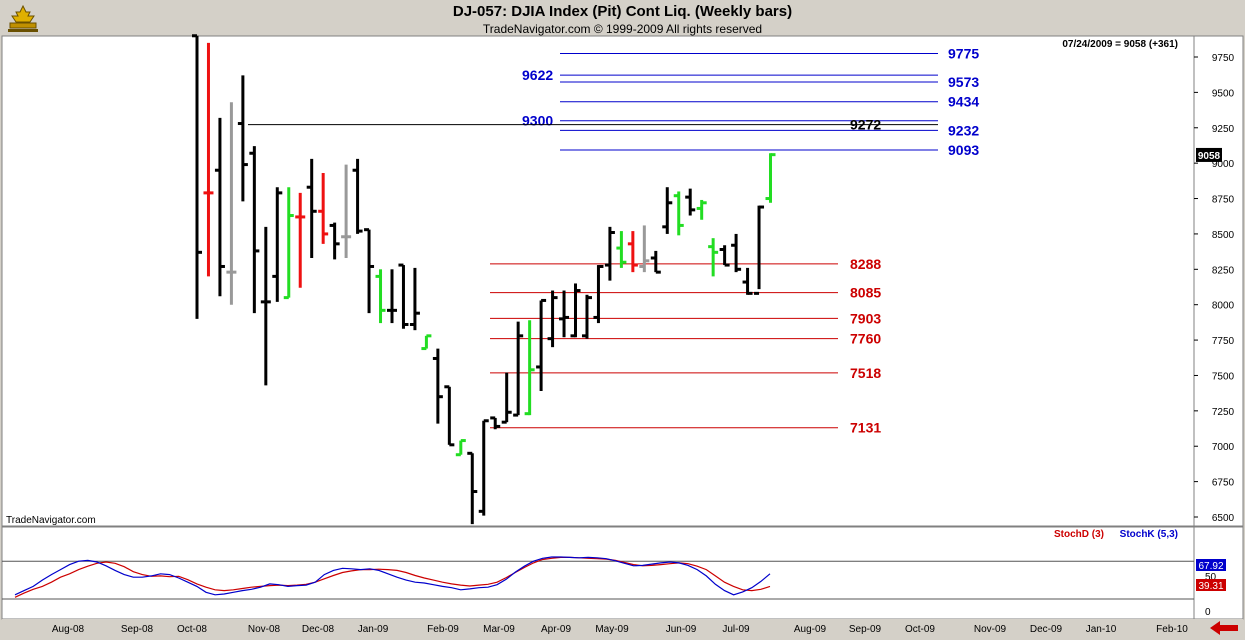  I want to click on level-label: 9232, so click(963, 130).